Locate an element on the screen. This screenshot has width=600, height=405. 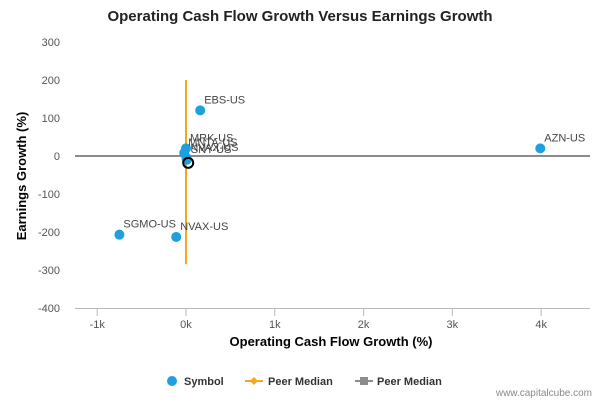
credit-text: www.capitalcube.com is located at coordinates (543, 393).